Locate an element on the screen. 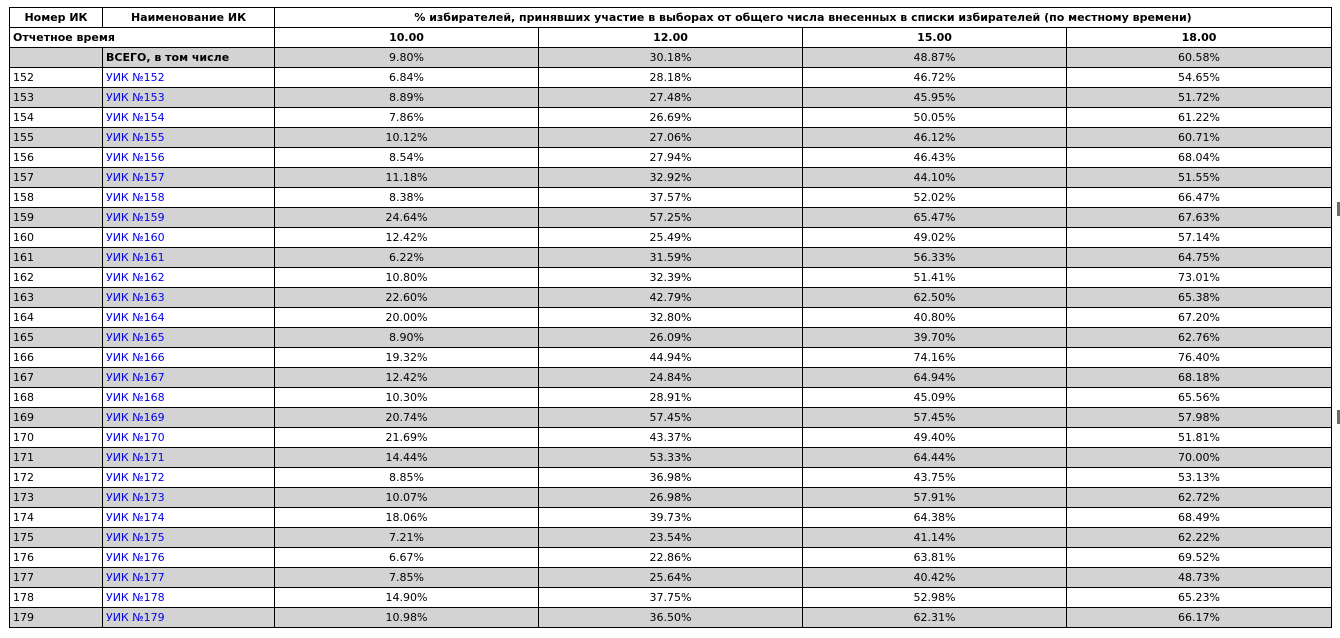  turnout-value-cell: 36.50% is located at coordinates (670, 617).